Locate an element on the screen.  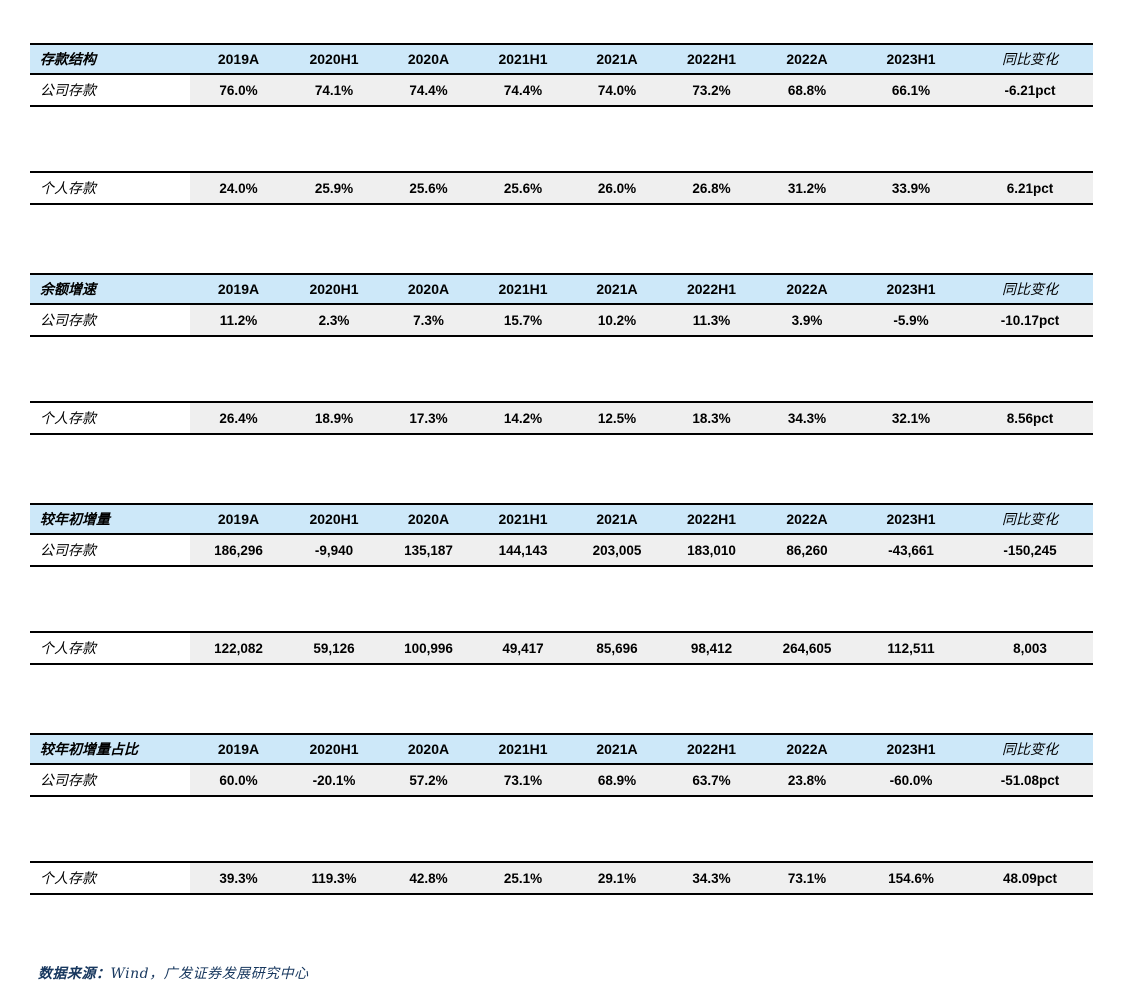
cell-value: 86,260 is located at coordinates (807, 550).